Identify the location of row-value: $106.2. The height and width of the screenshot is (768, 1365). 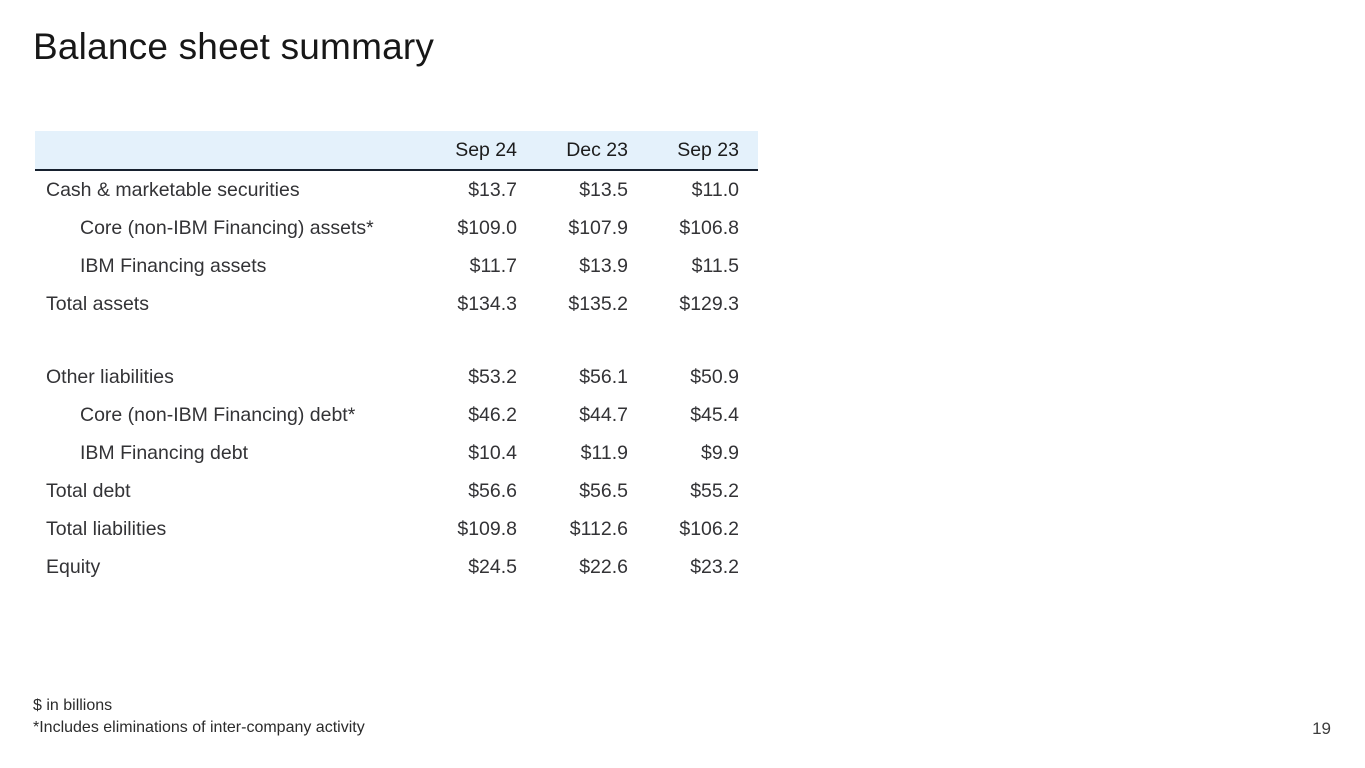
(709, 528).